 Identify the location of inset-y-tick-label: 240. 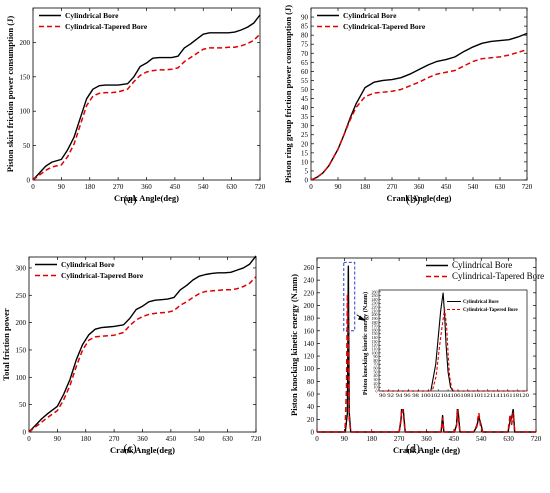
(375, 299).